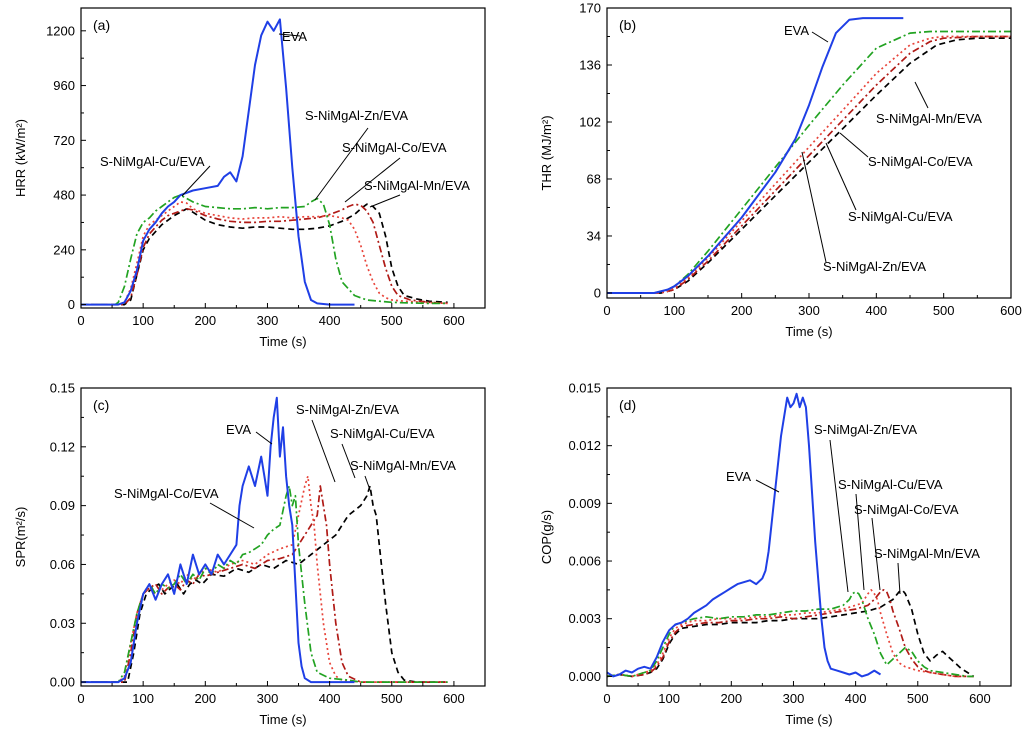 The image size is (1024, 736). Describe the element at coordinates (454, 698) in the screenshot. I see `x-tick-label: 600` at that location.